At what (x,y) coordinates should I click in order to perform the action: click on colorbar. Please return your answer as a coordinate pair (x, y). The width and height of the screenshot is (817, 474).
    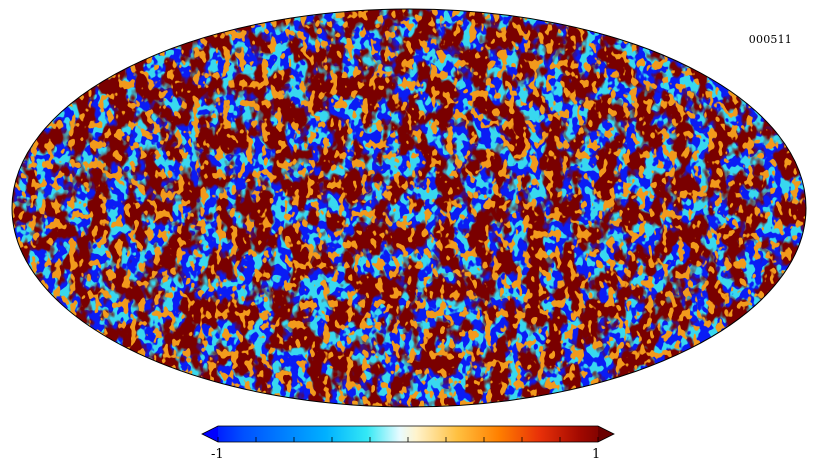
    Looking at the image, I should click on (408, 434).